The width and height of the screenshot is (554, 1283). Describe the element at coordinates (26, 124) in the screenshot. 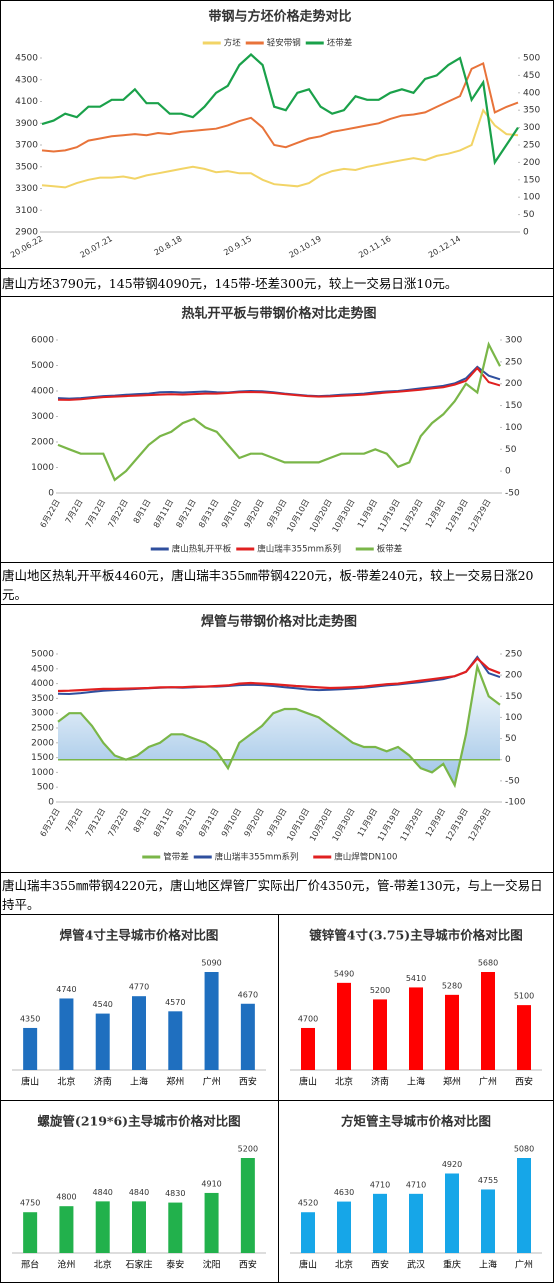

I see `y-tick-label: 3900` at that location.